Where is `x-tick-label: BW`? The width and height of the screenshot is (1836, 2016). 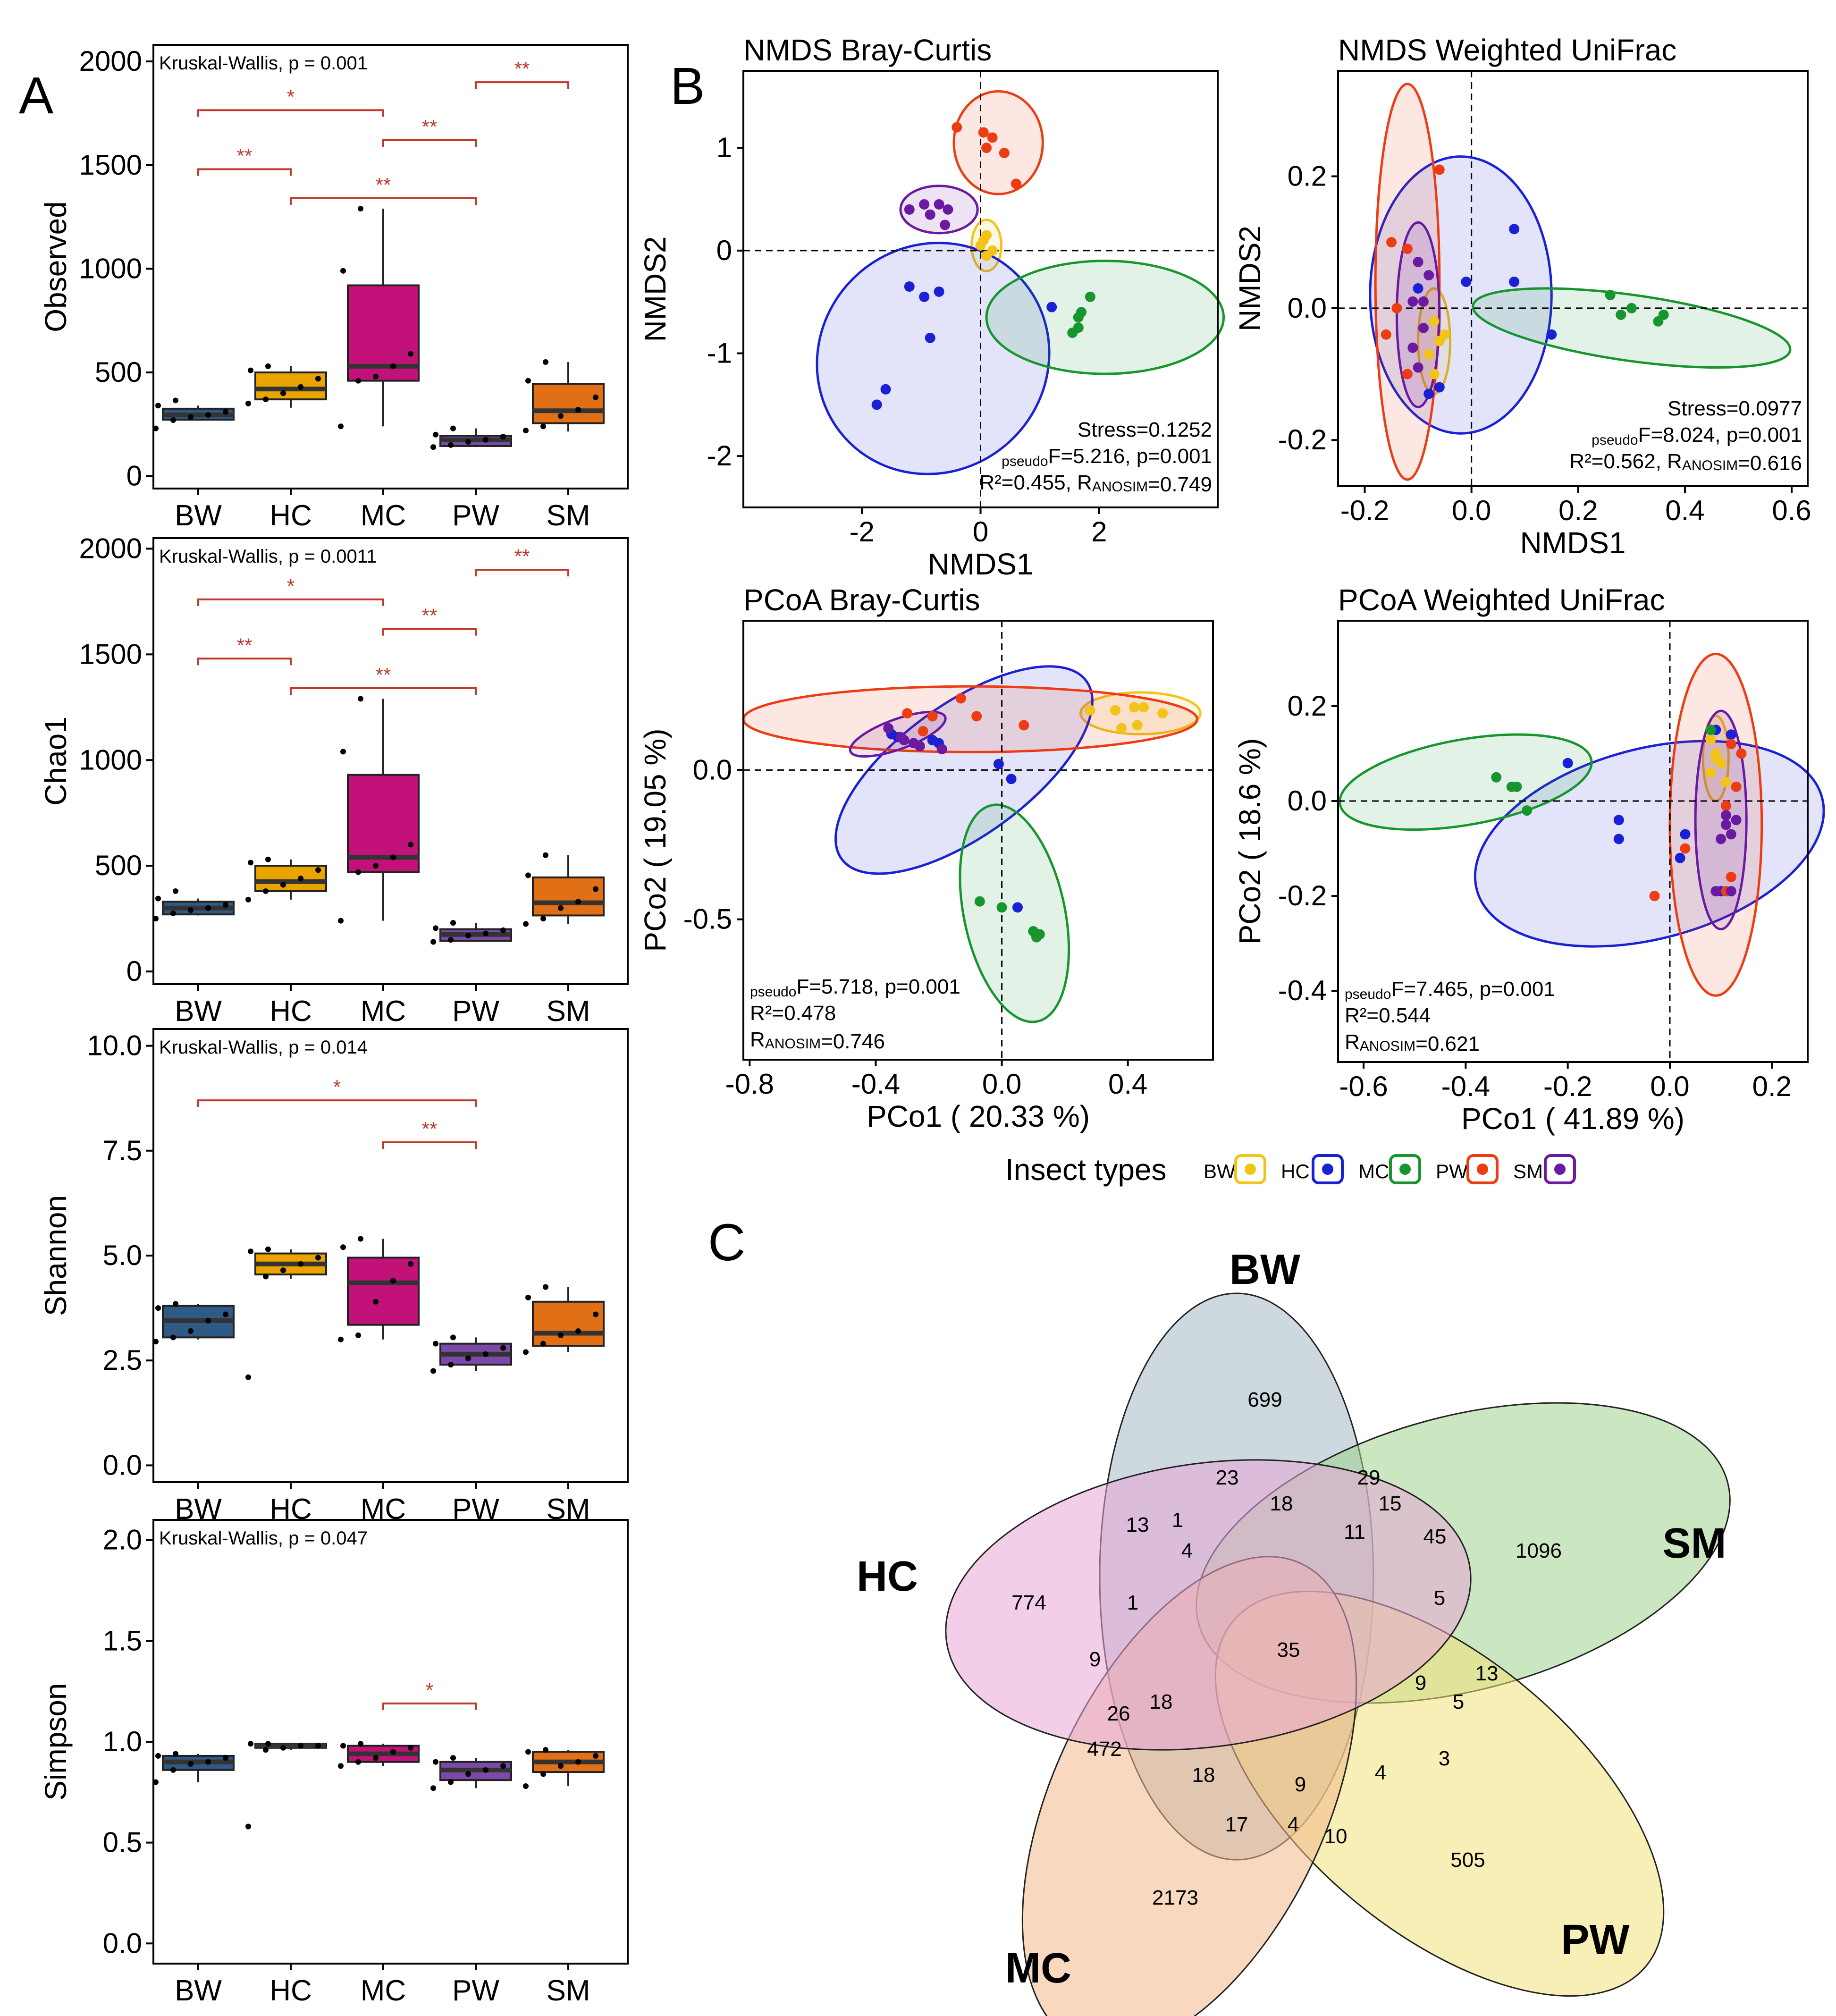 x-tick-label: BW is located at coordinates (198, 516).